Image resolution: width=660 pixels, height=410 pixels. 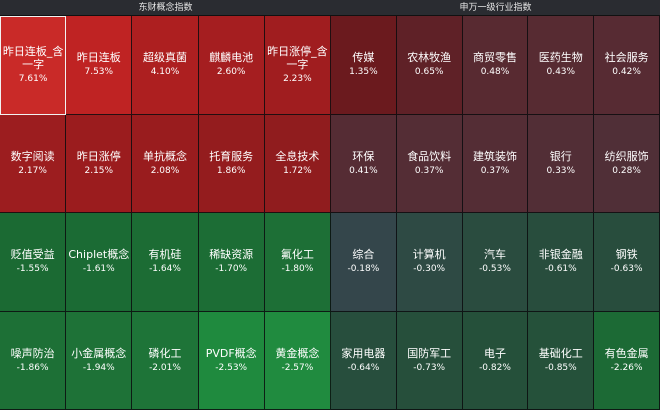 What do you see at coordinates (494, 255) in the screenshot?
I see `tile-name: 汽车` at bounding box center [494, 255].